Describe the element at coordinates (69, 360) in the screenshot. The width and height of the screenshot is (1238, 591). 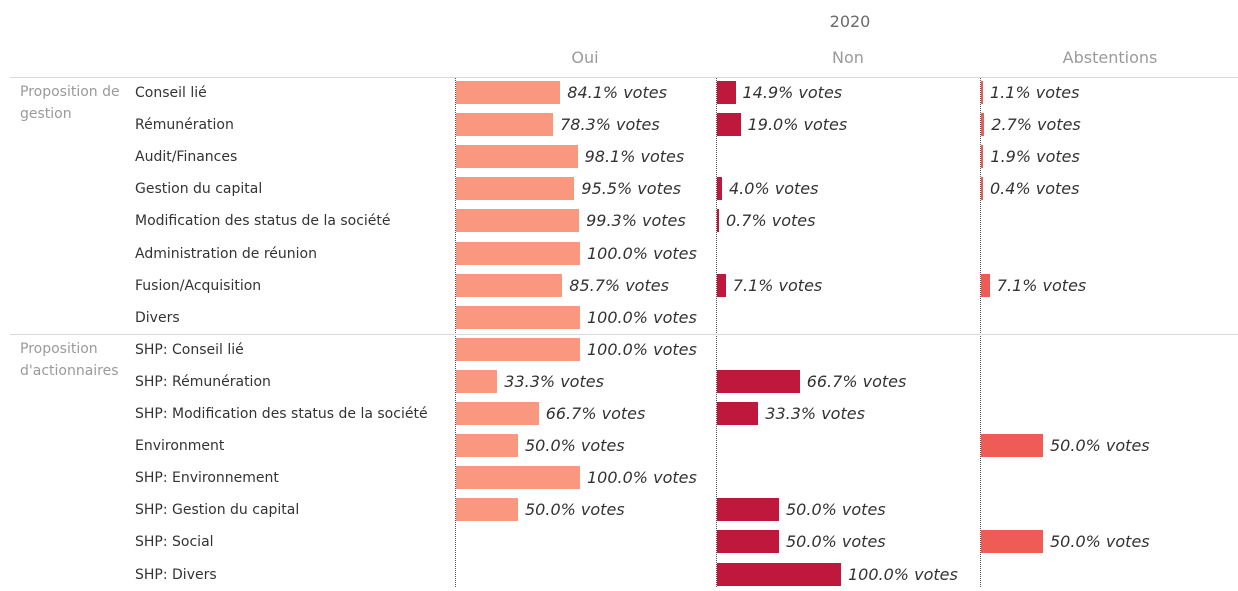
I see `group-label: Proposition d'actionnaires` at that location.